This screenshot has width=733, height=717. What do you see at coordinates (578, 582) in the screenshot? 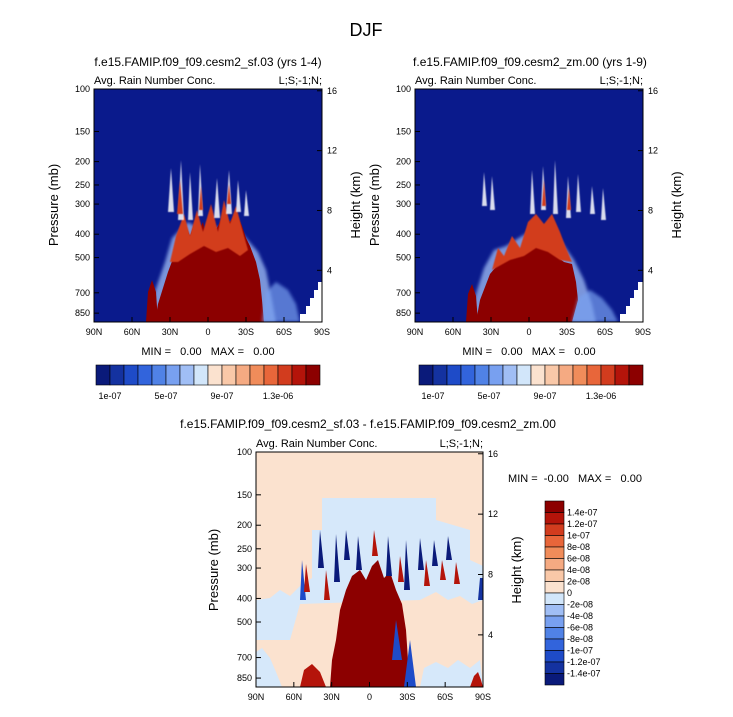
I see `colorbar-label: 2e-08` at bounding box center [578, 582].